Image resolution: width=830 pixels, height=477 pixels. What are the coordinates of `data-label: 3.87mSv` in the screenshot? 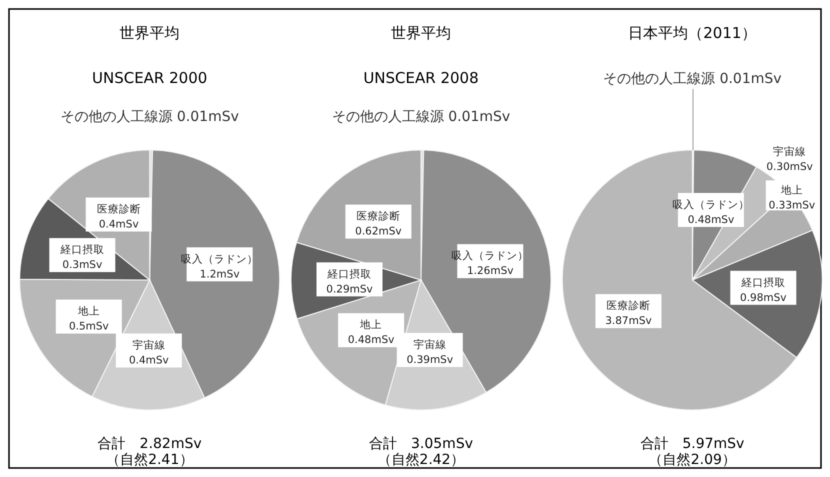 It's located at (628, 321).